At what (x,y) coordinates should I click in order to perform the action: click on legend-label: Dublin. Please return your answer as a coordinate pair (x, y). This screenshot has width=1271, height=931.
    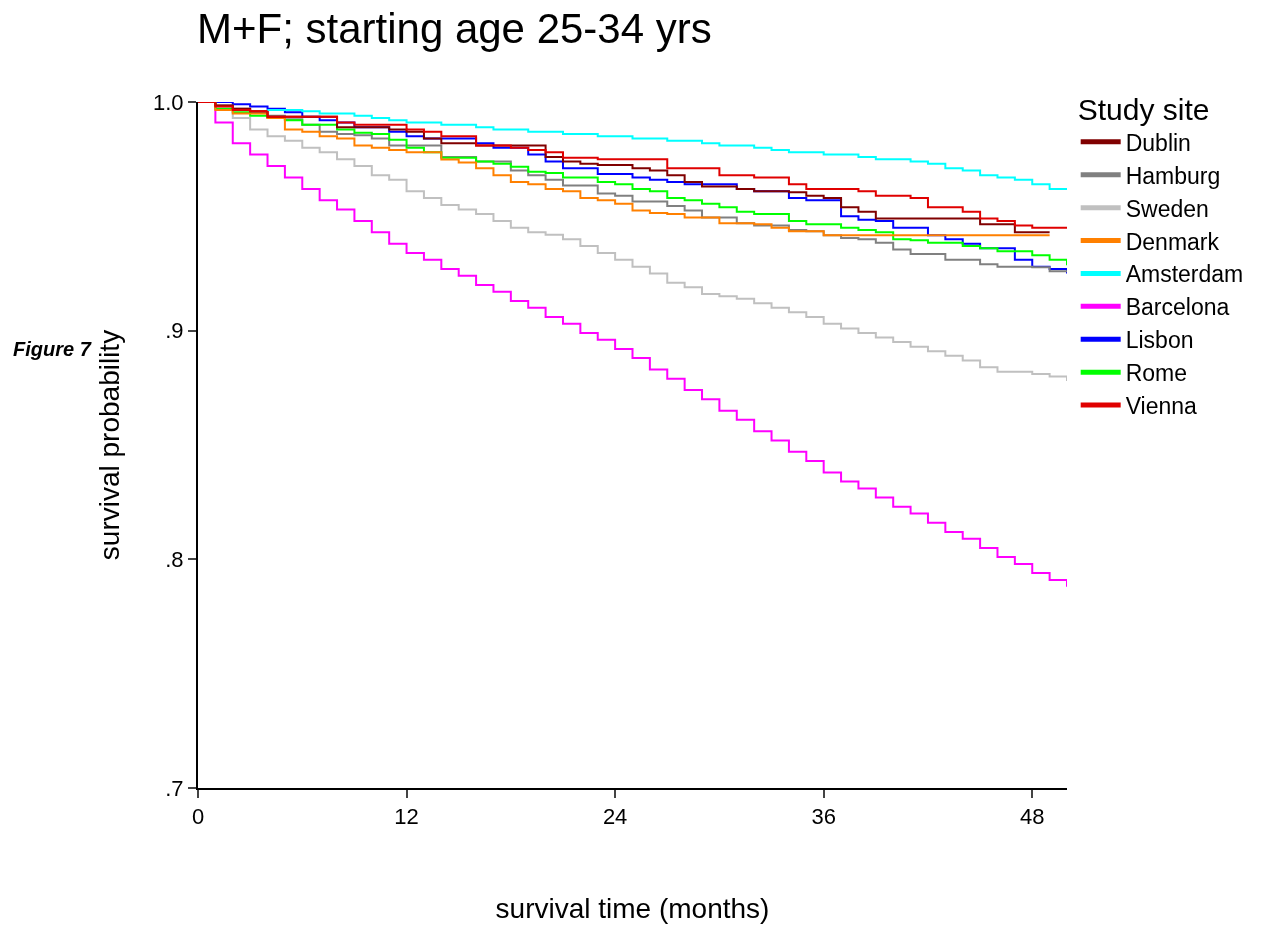
    Looking at the image, I should click on (1158, 142).